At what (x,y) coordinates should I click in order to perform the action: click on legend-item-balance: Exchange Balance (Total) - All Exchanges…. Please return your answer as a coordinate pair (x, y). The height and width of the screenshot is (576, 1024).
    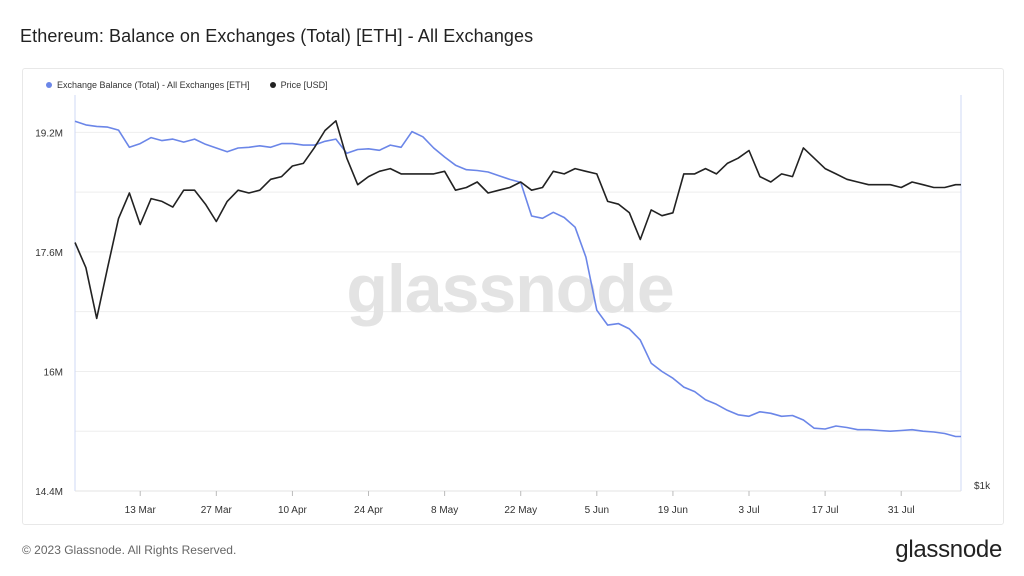
    Looking at the image, I should click on (148, 85).